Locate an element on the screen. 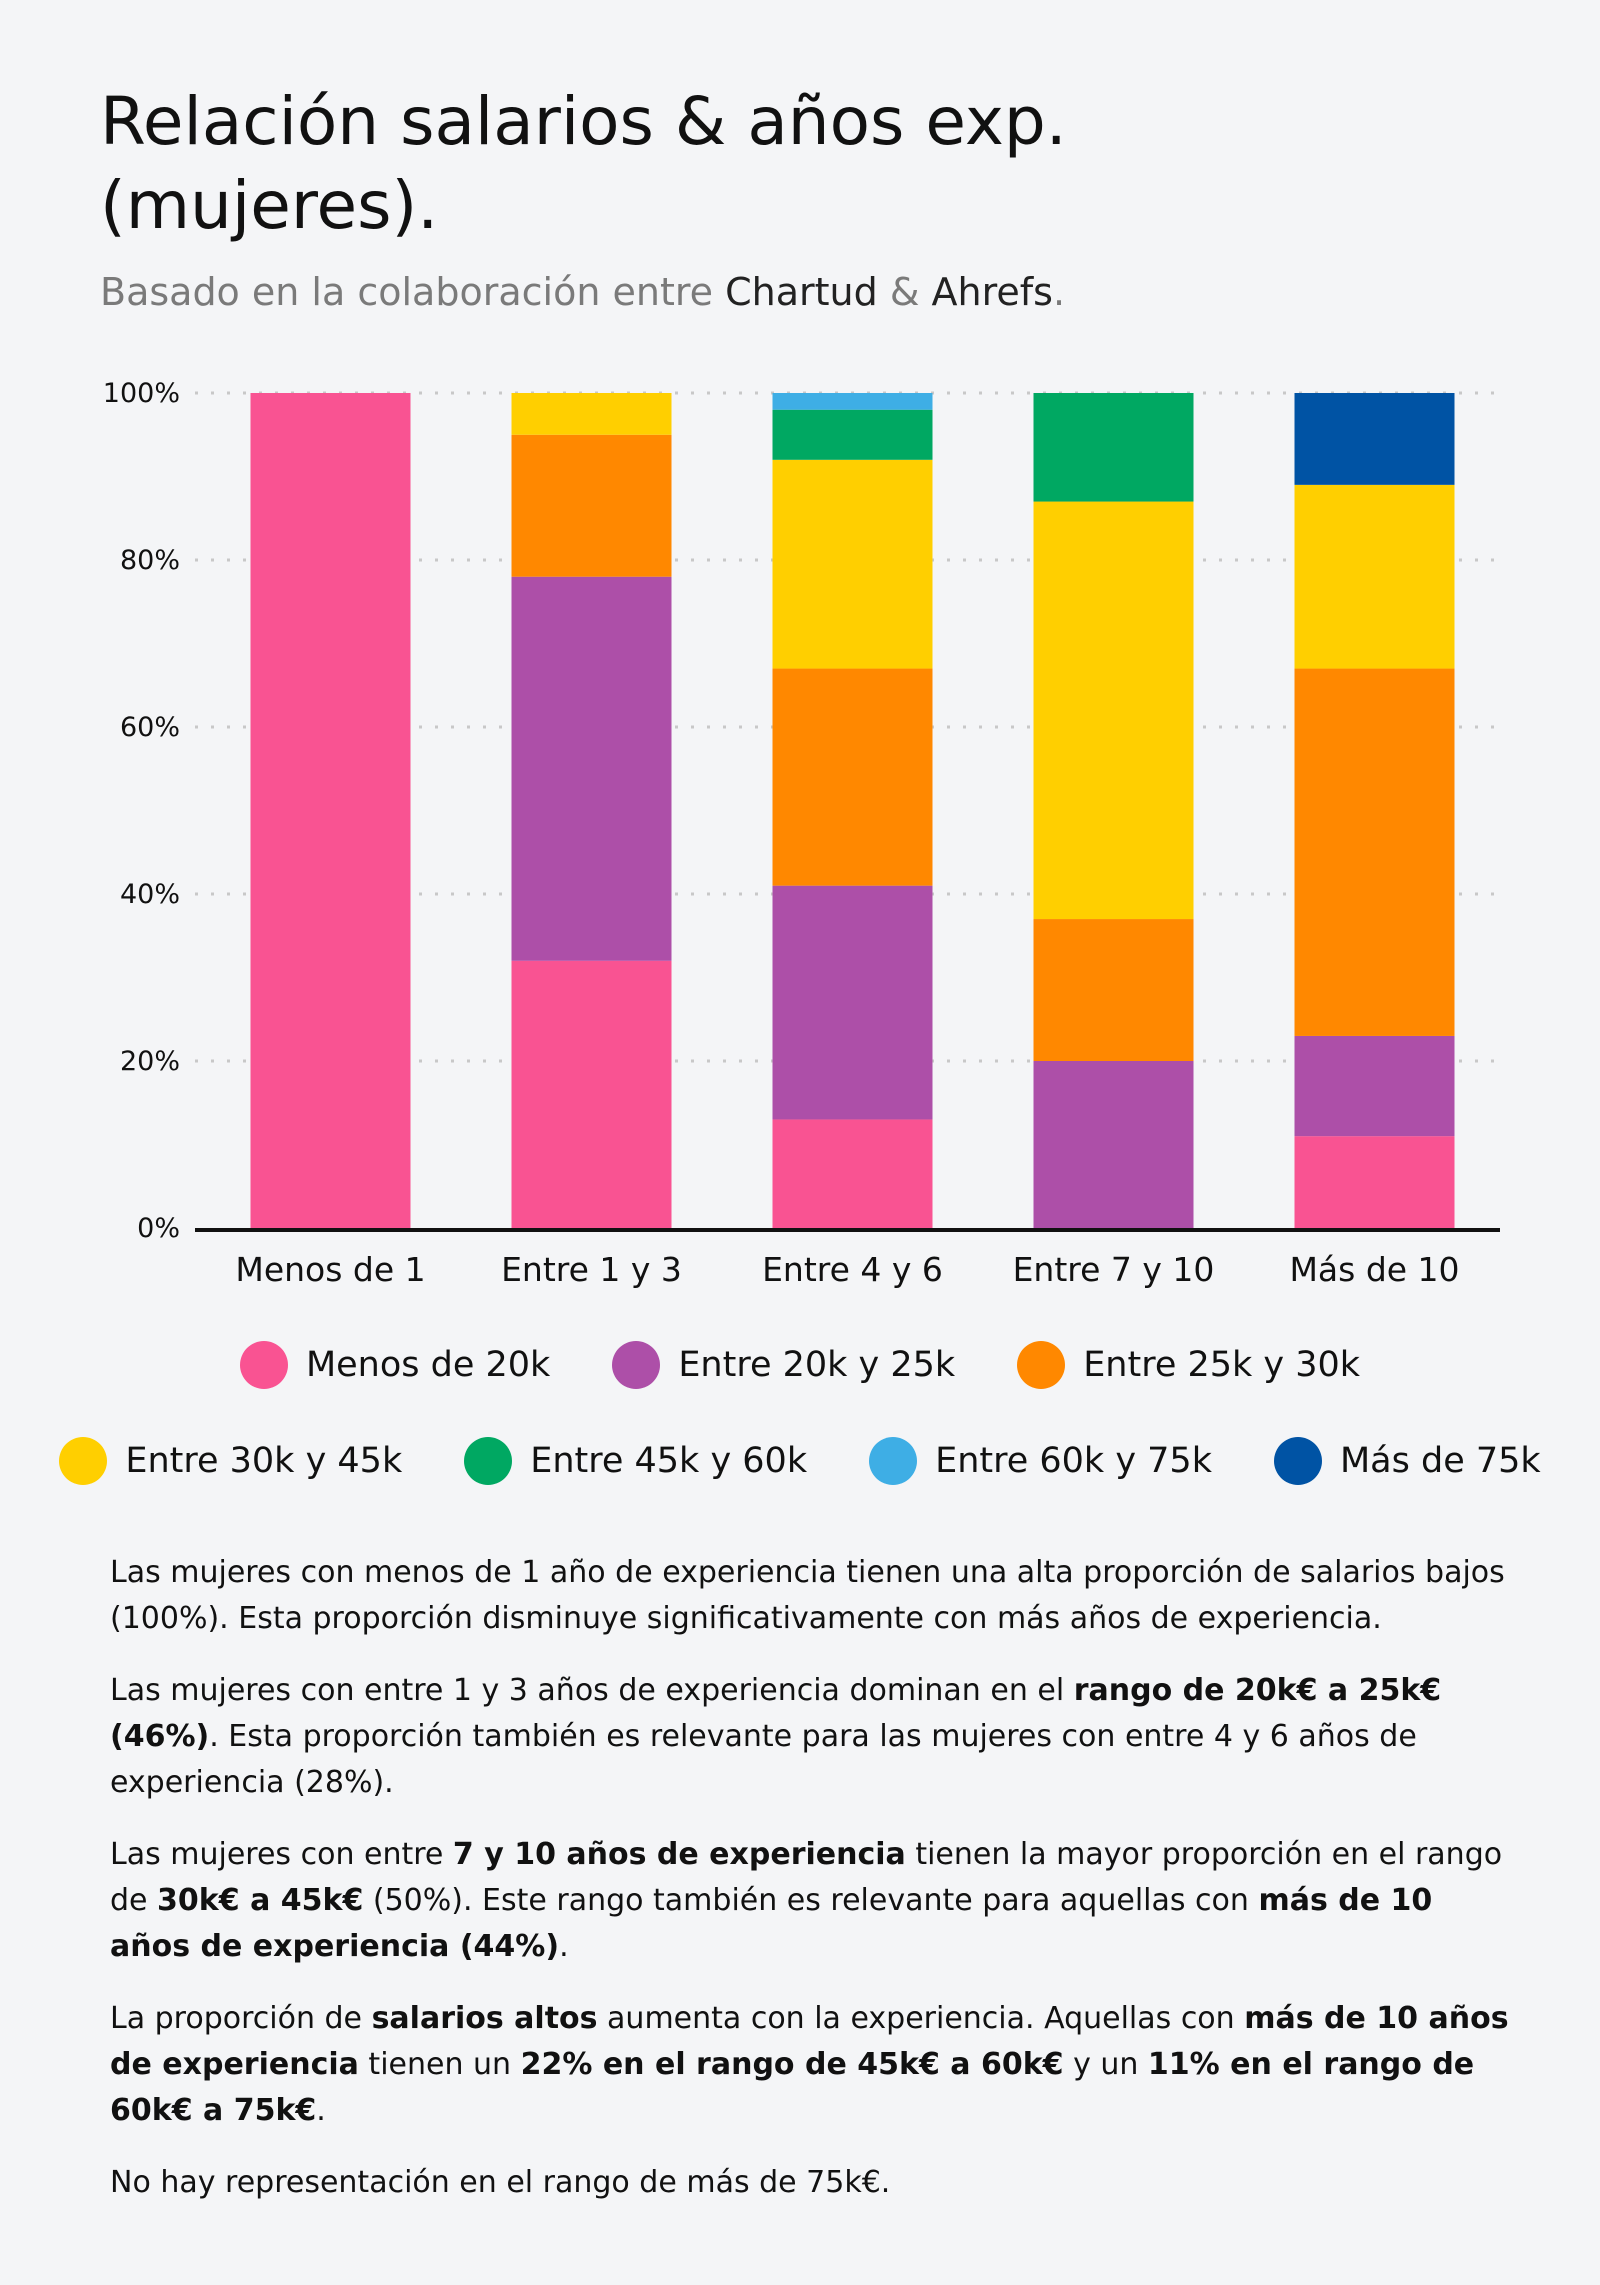 The height and width of the screenshot is (2285, 1600). legend-item: Entre 25k y 30k is located at coordinates (1188, 1365).